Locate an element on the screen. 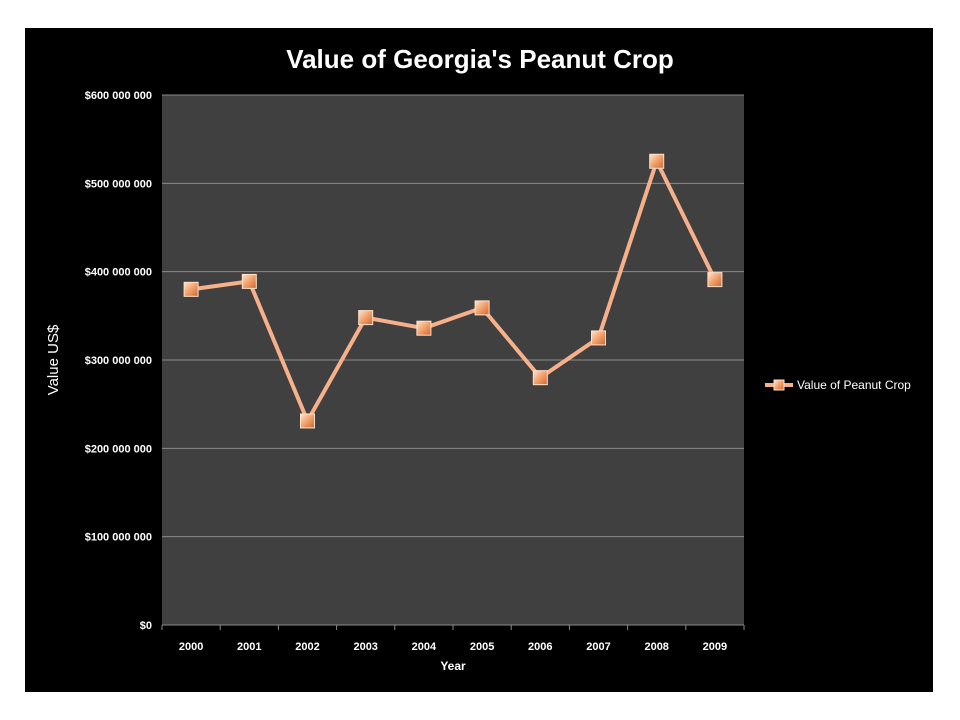  y-tick-label: $400 000 000 is located at coordinates (118, 273).